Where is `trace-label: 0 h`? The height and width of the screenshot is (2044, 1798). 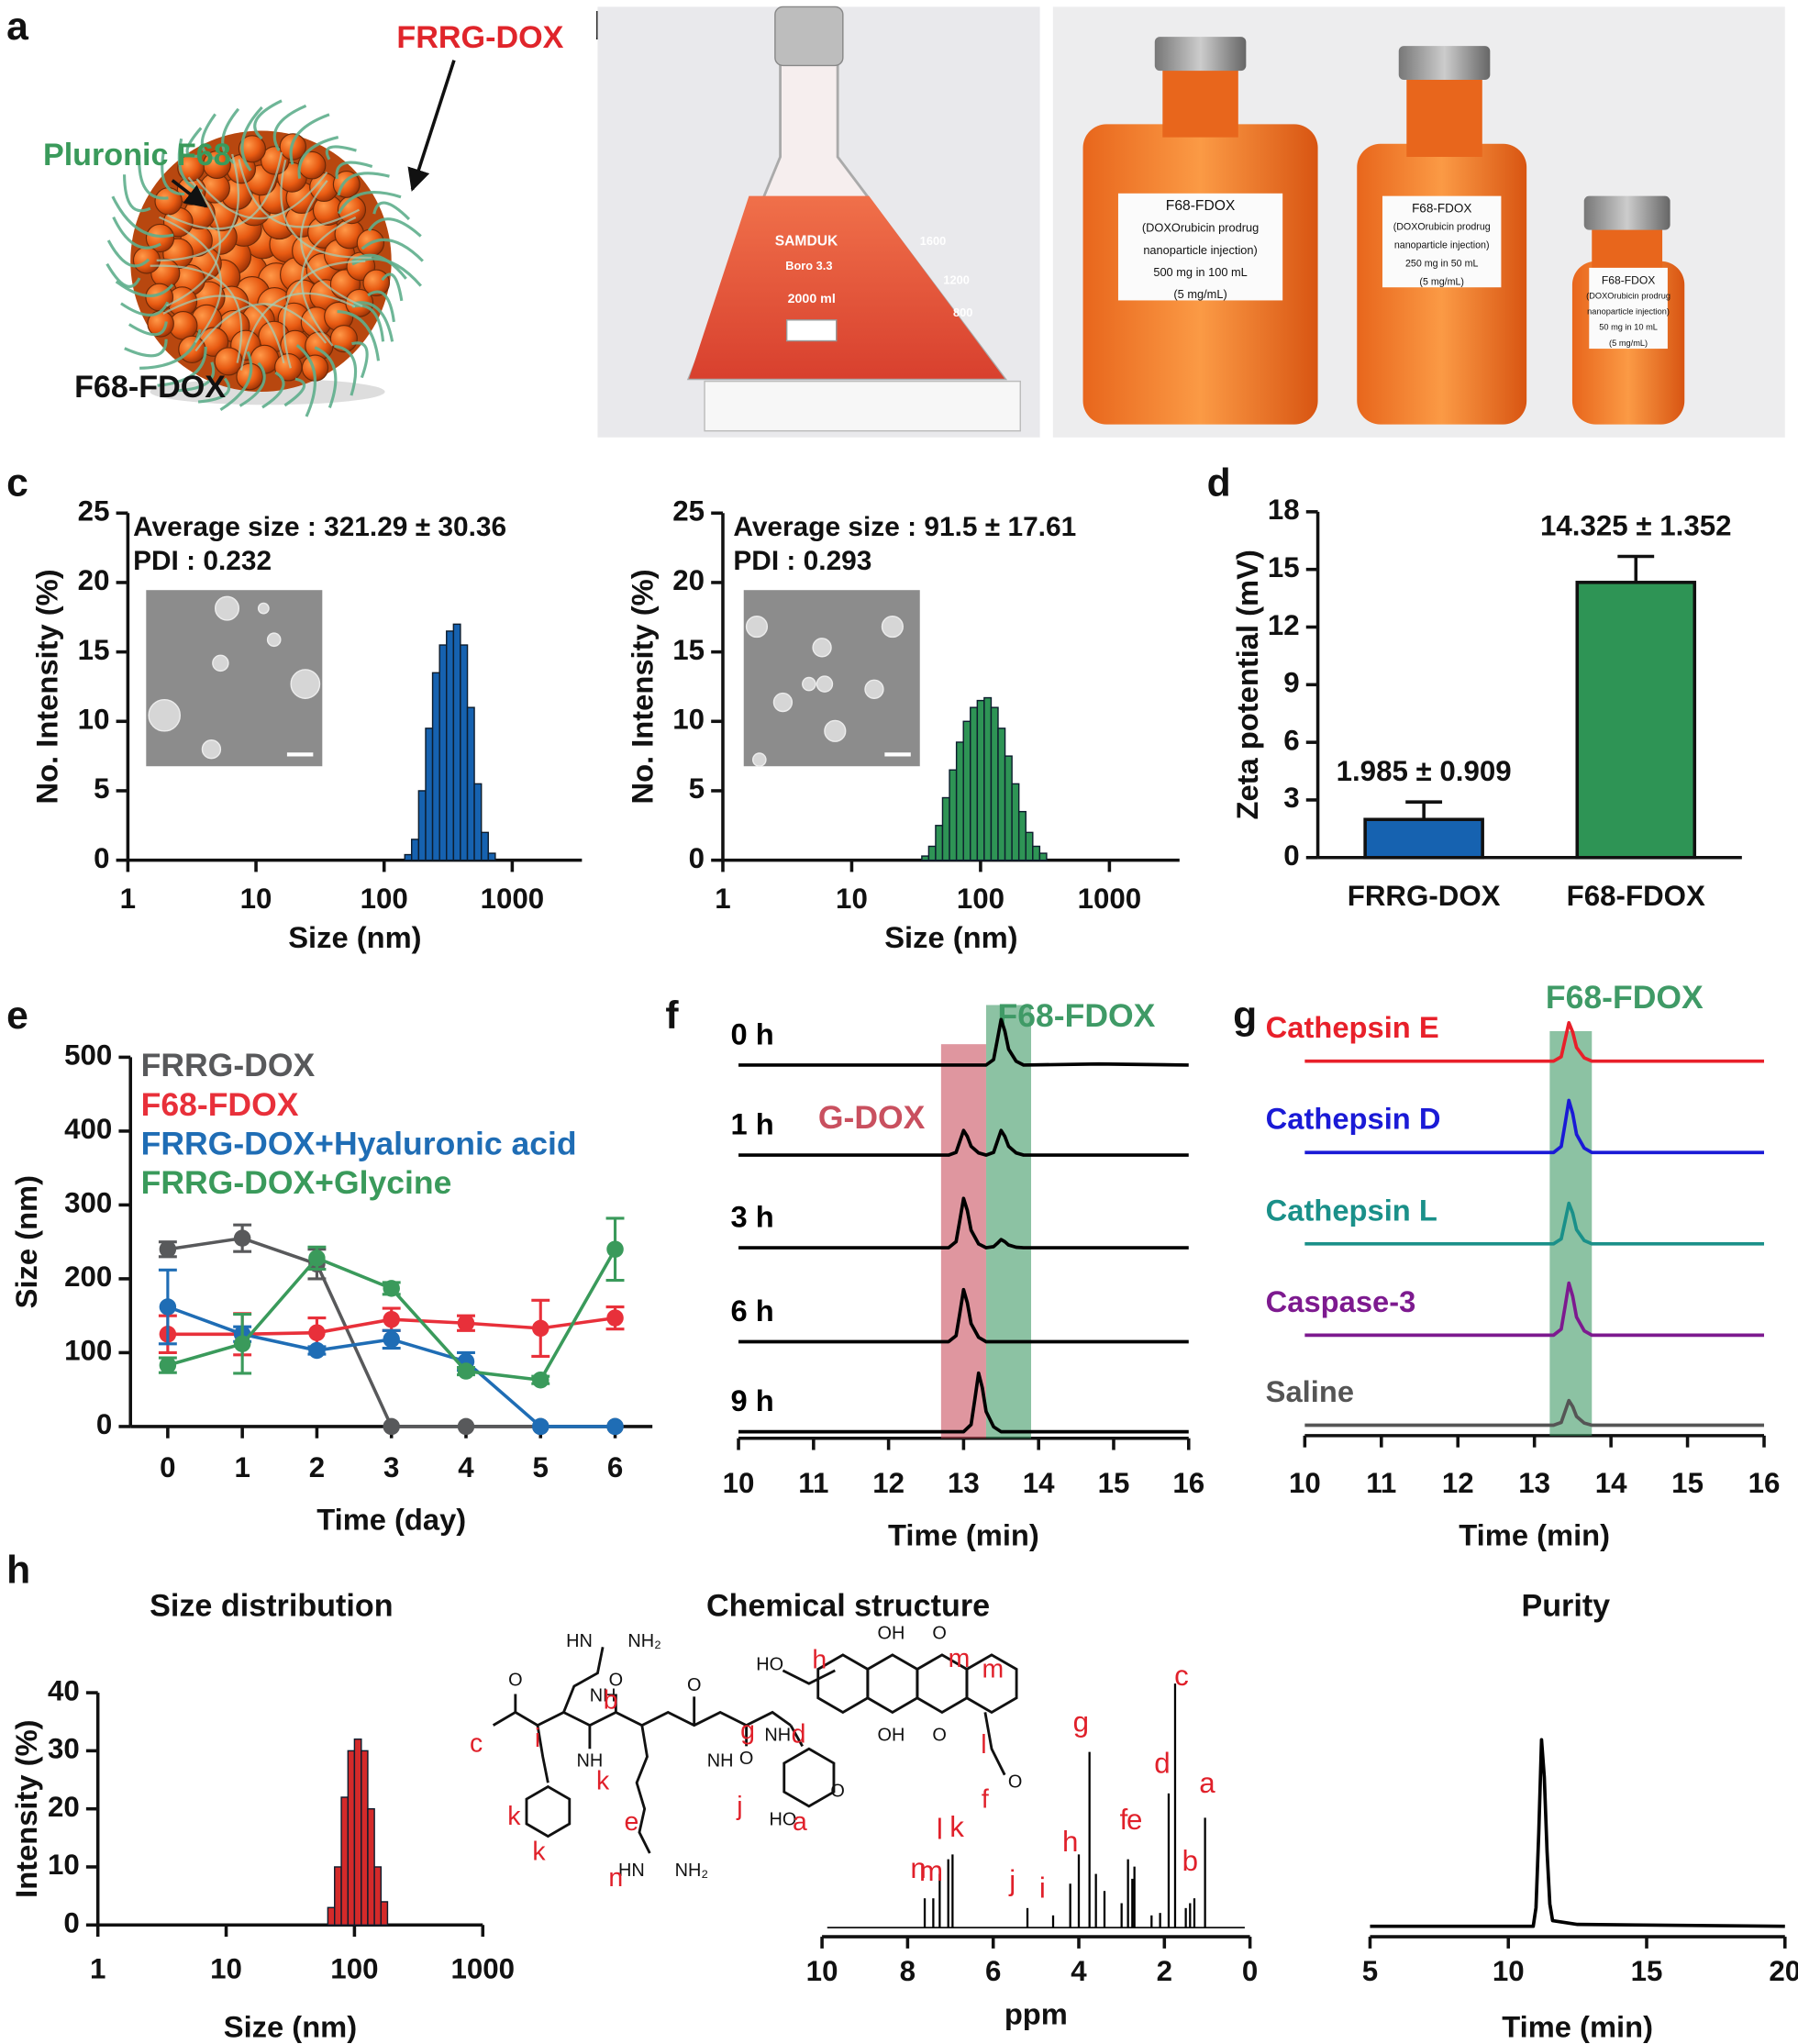 trace-label: 0 h is located at coordinates (752, 1033).